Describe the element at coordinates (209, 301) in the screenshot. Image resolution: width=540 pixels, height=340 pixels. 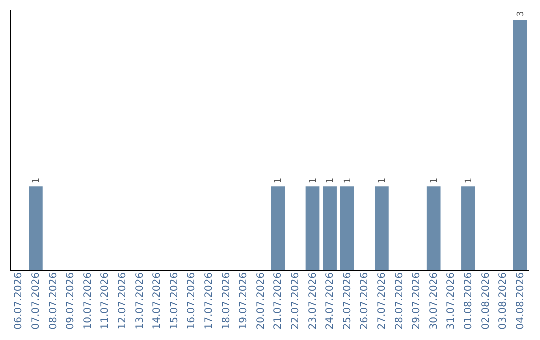
I see `x-tick-label: 17.07.2026` at that location.